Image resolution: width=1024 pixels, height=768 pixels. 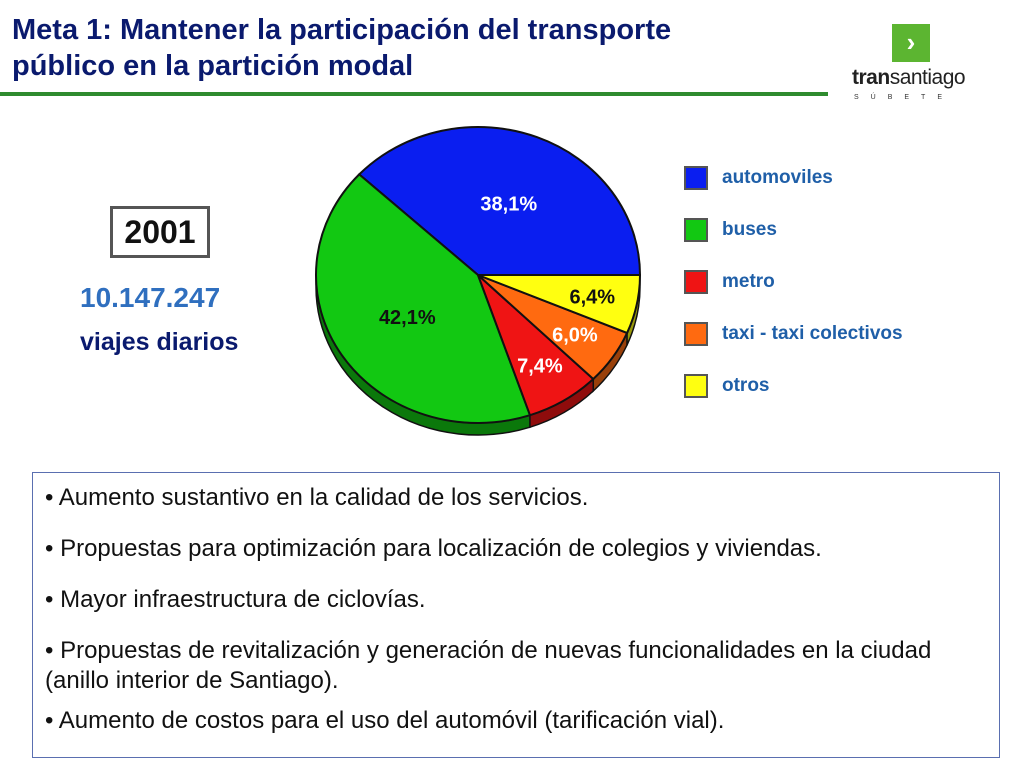 What do you see at coordinates (592, 297) in the screenshot?
I see `pie-label-otros: 6,4%` at bounding box center [592, 297].